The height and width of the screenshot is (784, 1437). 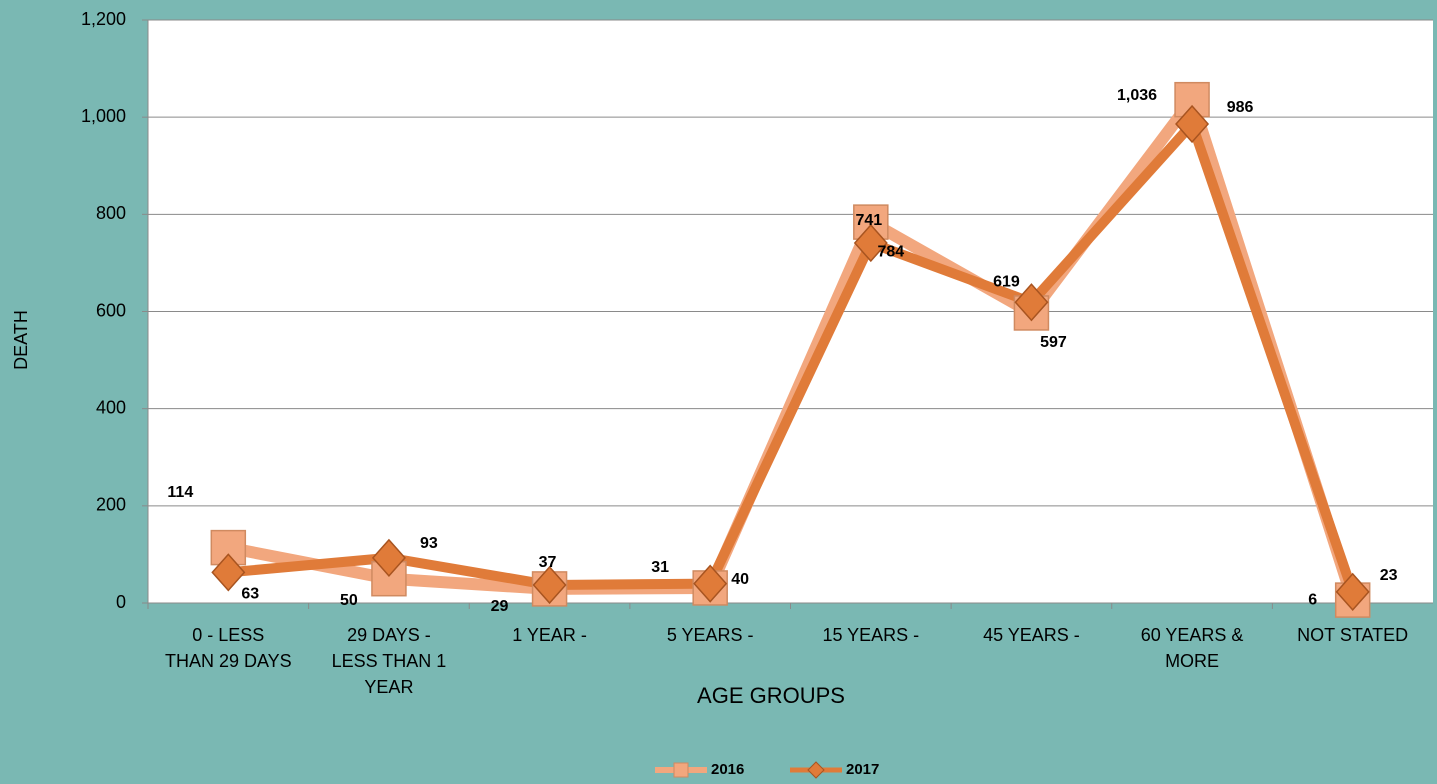 I want to click on data-label: 29, so click(x=500, y=606).